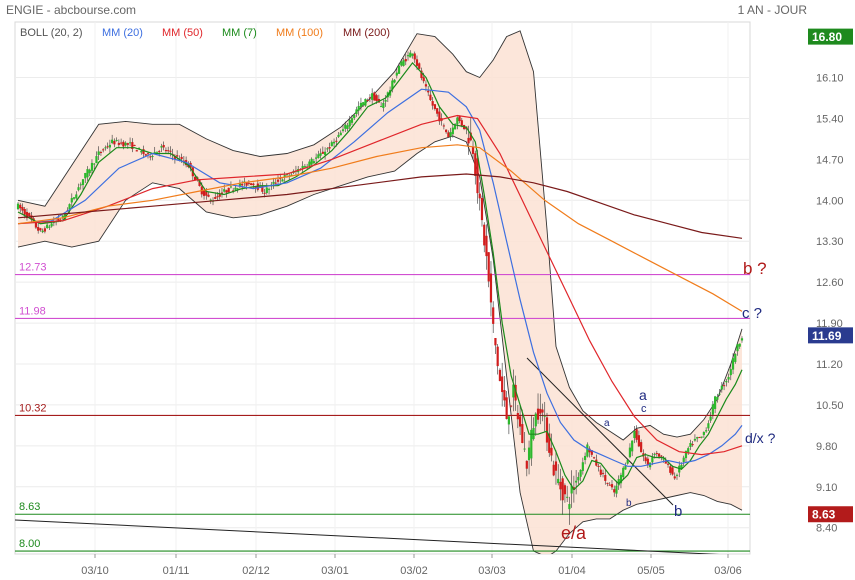  Describe the element at coordinates (29, 507) in the screenshot. I see `level-label-8.63: 8.63` at that location.